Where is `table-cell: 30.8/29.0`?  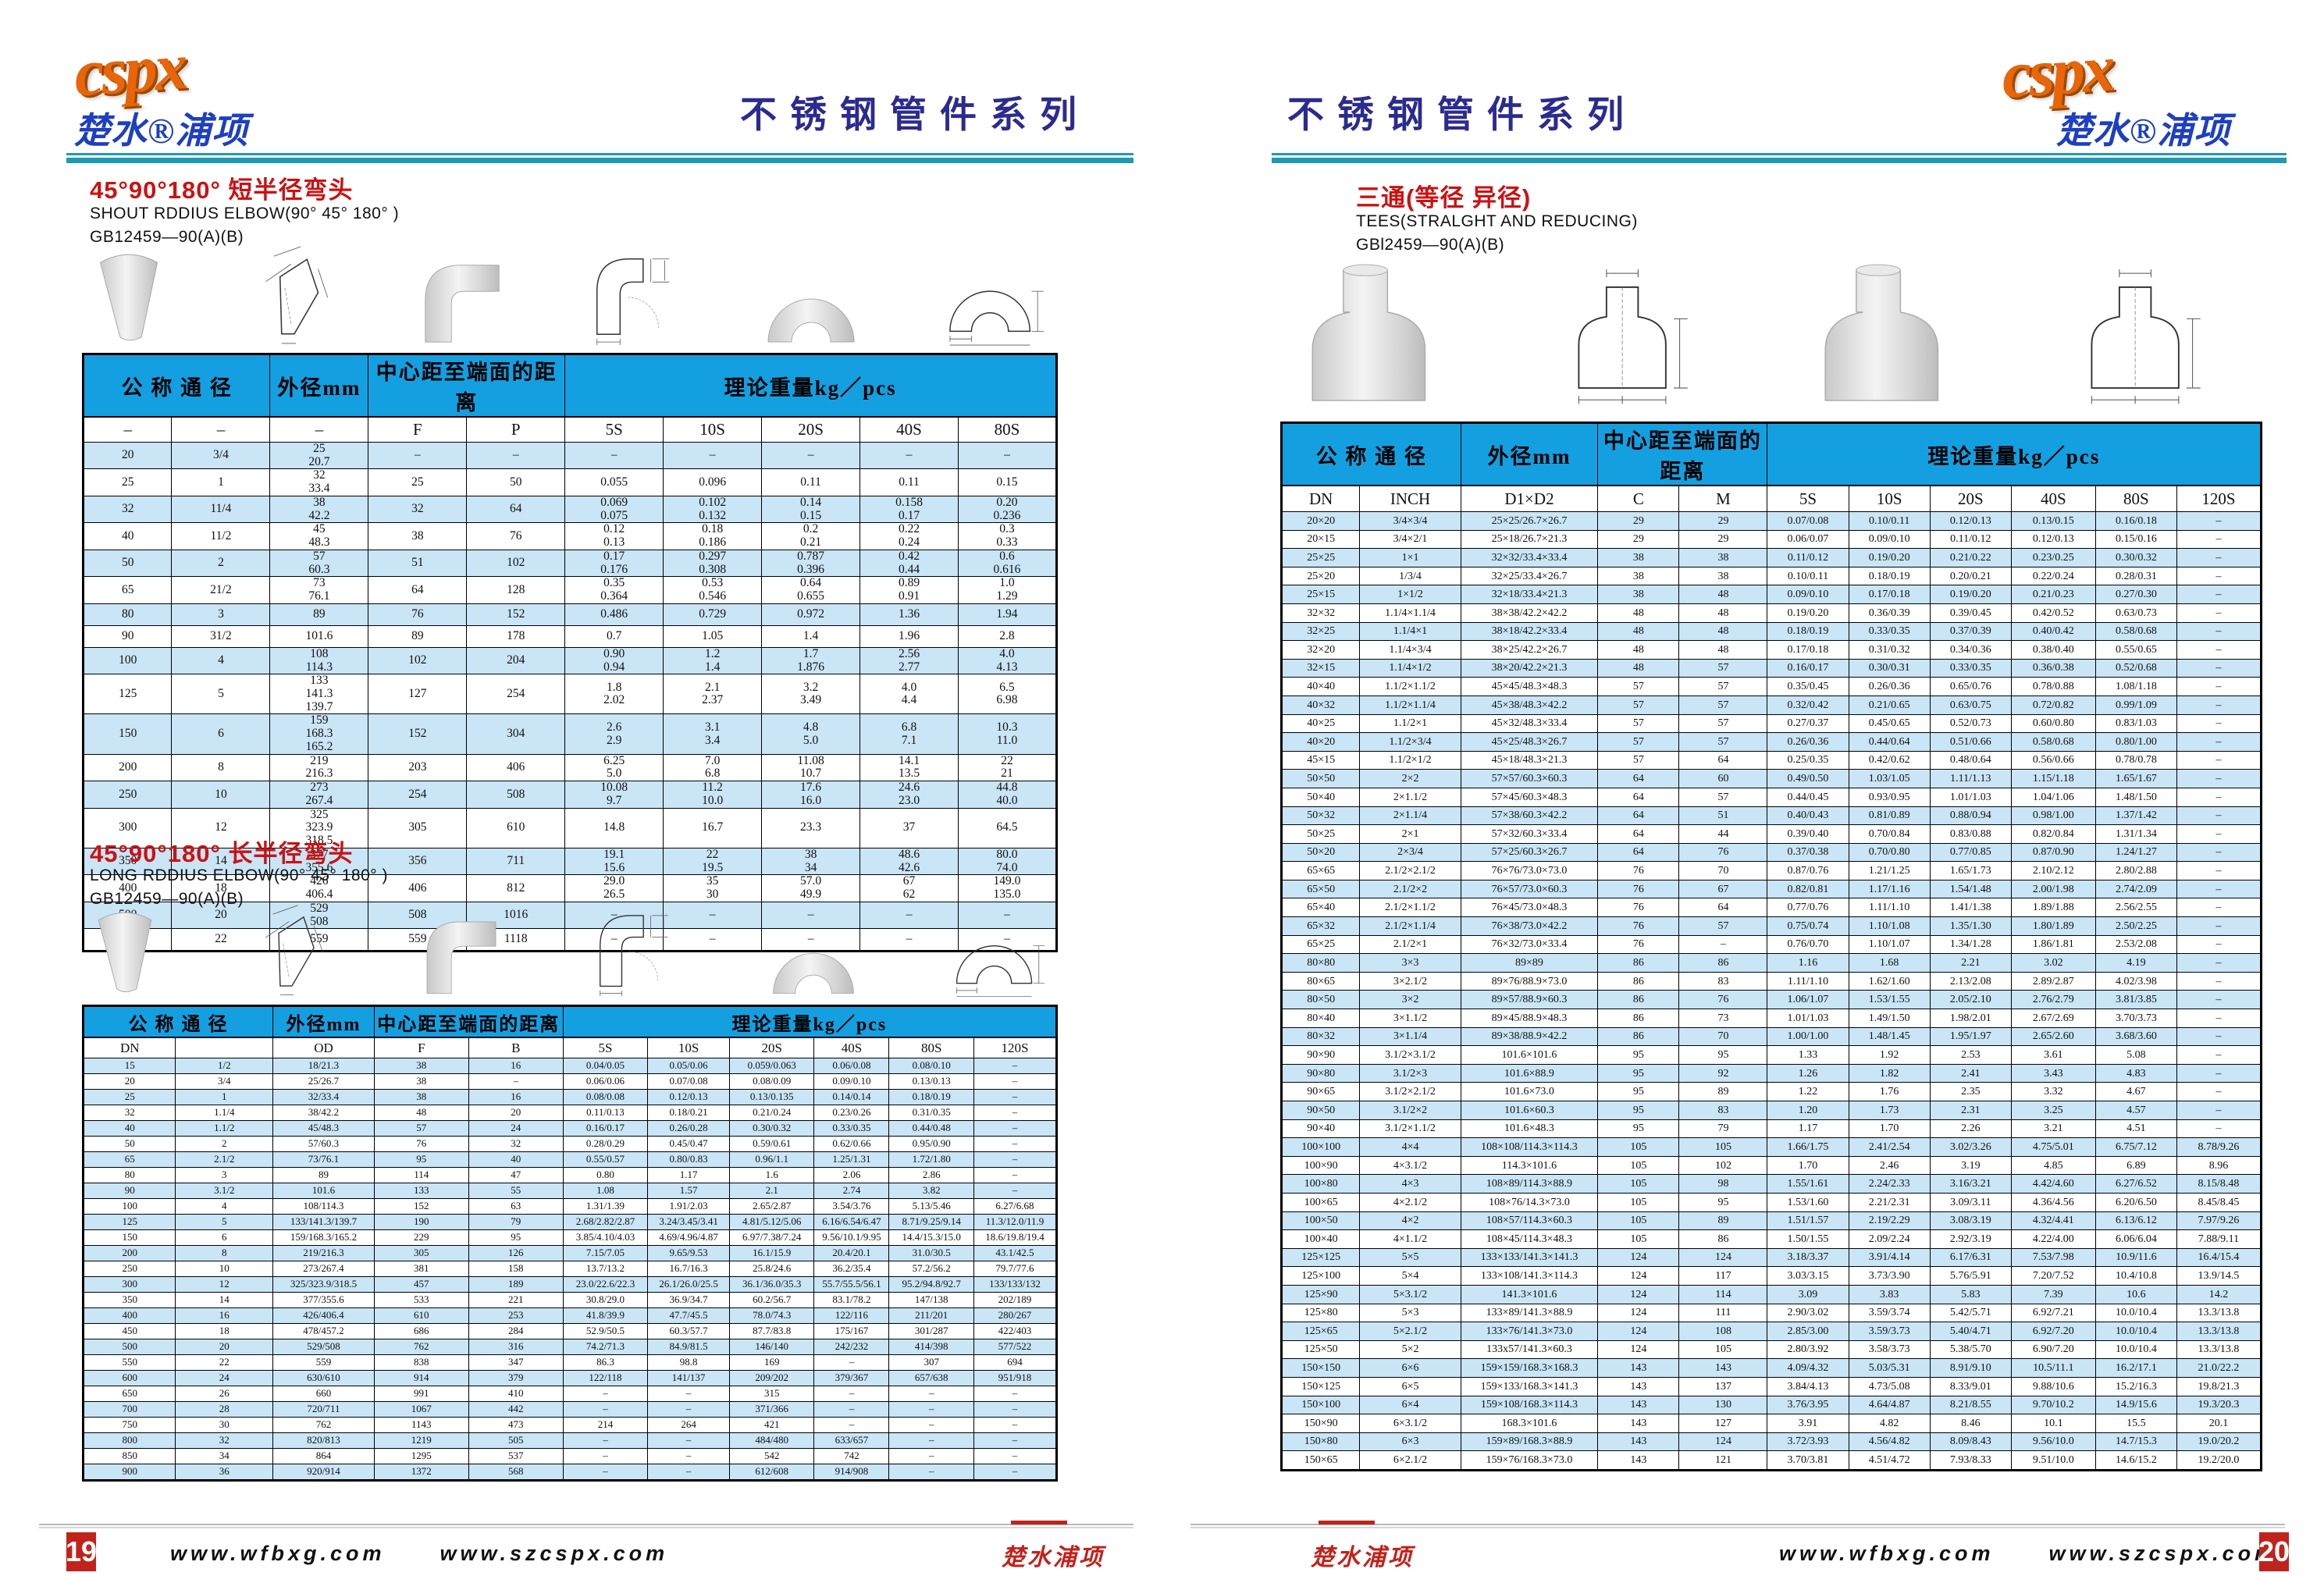
table-cell: 30.8/29.0 is located at coordinates (605, 1300).